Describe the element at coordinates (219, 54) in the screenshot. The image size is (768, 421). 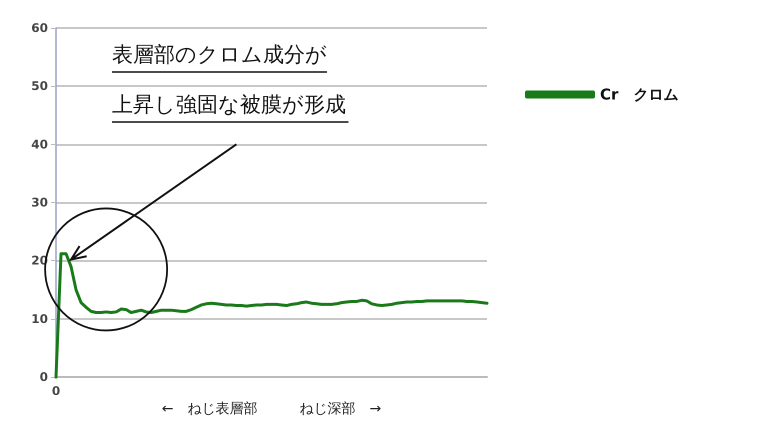
I see `annotation: 表層部のクロム成分が` at that location.